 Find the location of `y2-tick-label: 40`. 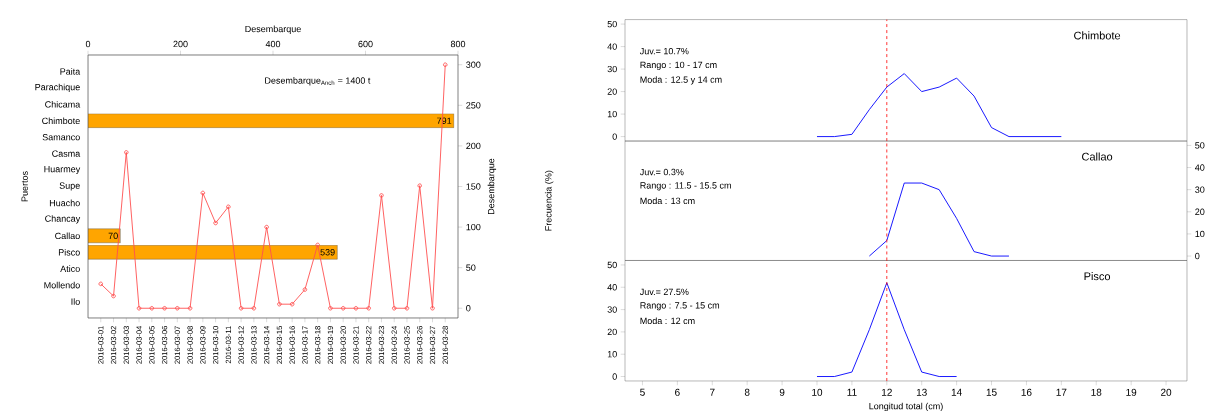

y2-tick-label: 40 is located at coordinates (1200, 167).